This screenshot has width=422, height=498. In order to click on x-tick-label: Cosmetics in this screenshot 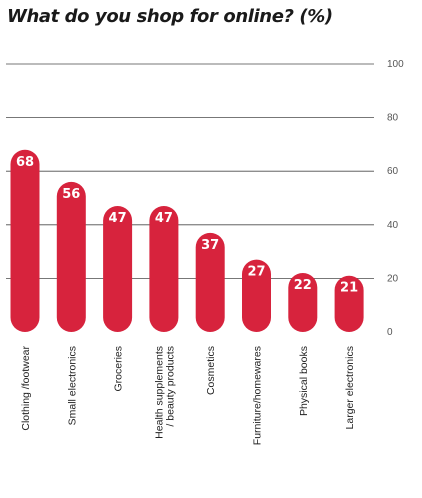, I will do `click(211, 370)`.